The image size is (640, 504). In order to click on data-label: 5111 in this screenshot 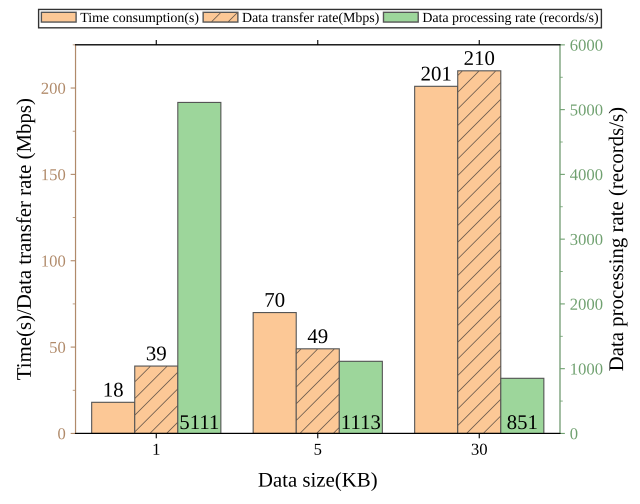, I will do `click(199, 422)`.